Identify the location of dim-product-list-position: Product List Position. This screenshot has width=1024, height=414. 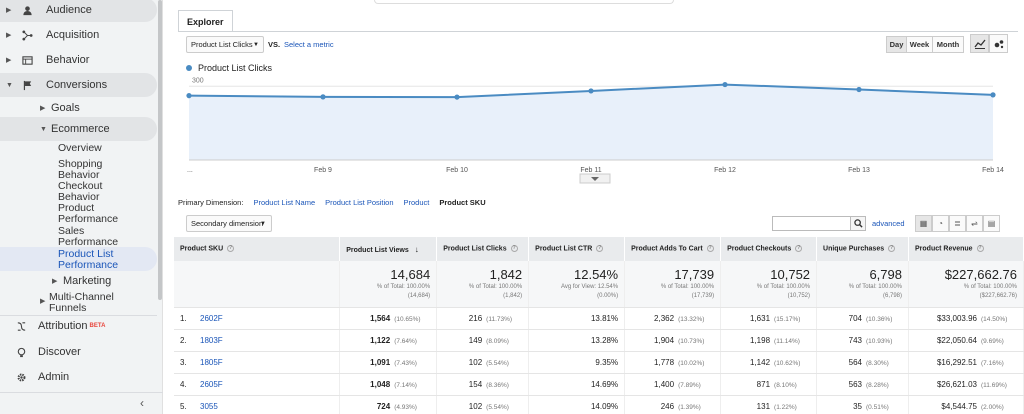
(359, 202).